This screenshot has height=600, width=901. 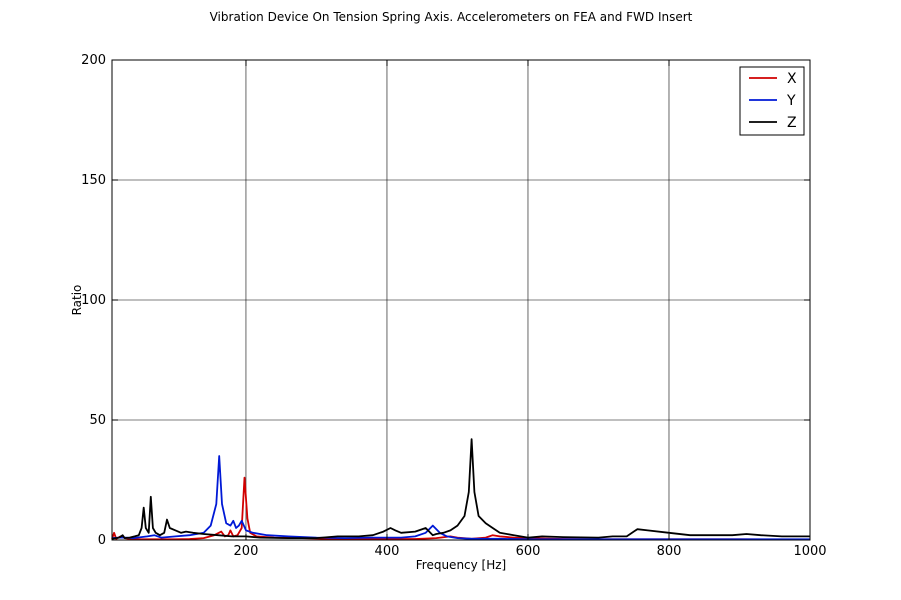 What do you see at coordinates (809, 551) in the screenshot?
I see `x-tick-label: 1000` at bounding box center [809, 551].